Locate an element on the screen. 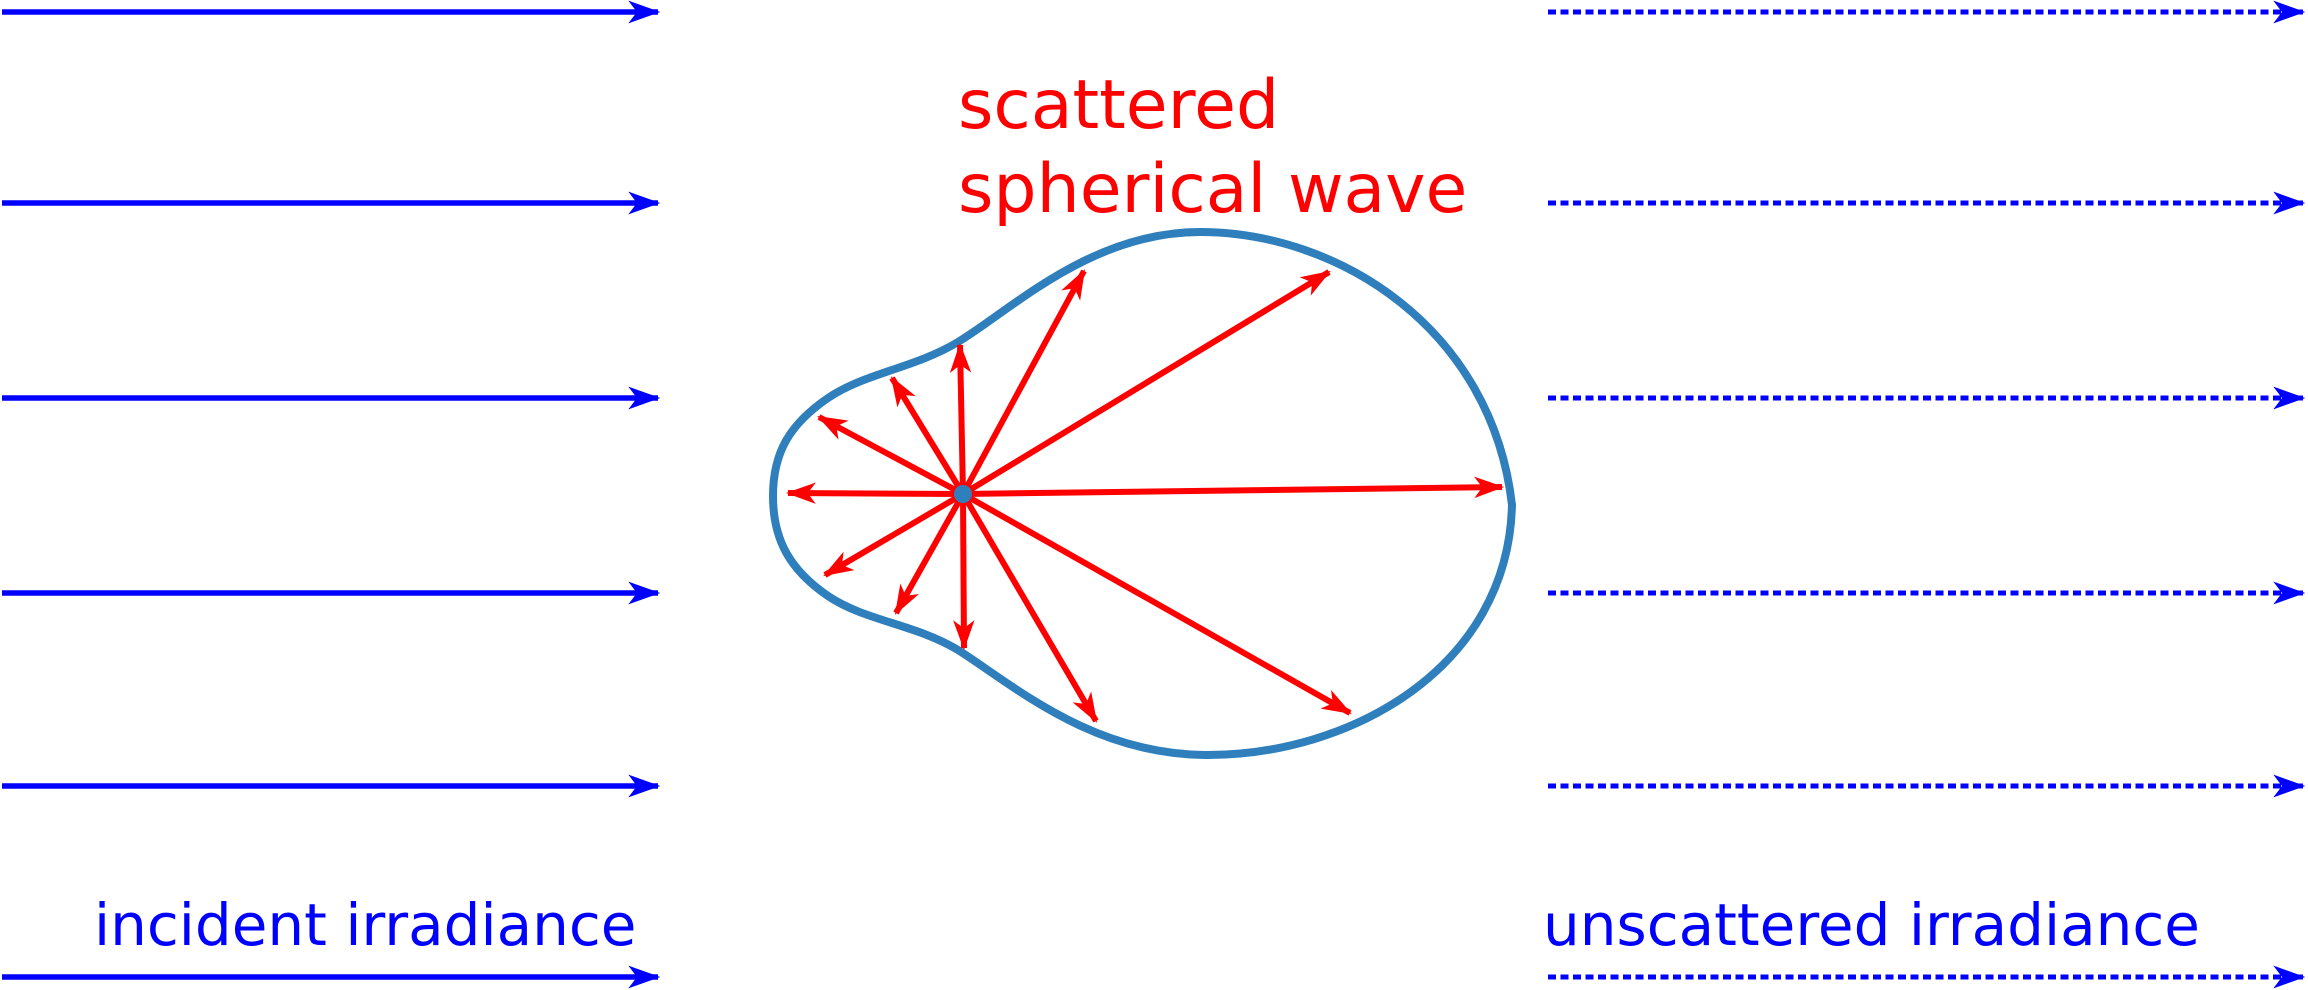  unscattered-irradiance-label: unscattered irradiance is located at coordinates (1871, 925).